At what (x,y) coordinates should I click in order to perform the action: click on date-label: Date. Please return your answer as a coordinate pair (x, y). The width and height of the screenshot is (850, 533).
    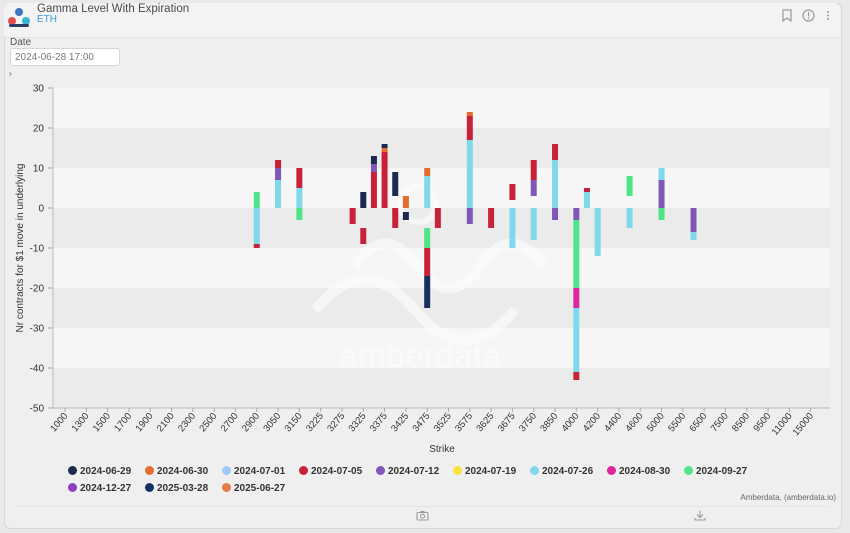
    Looking at the image, I should click on (21, 42).